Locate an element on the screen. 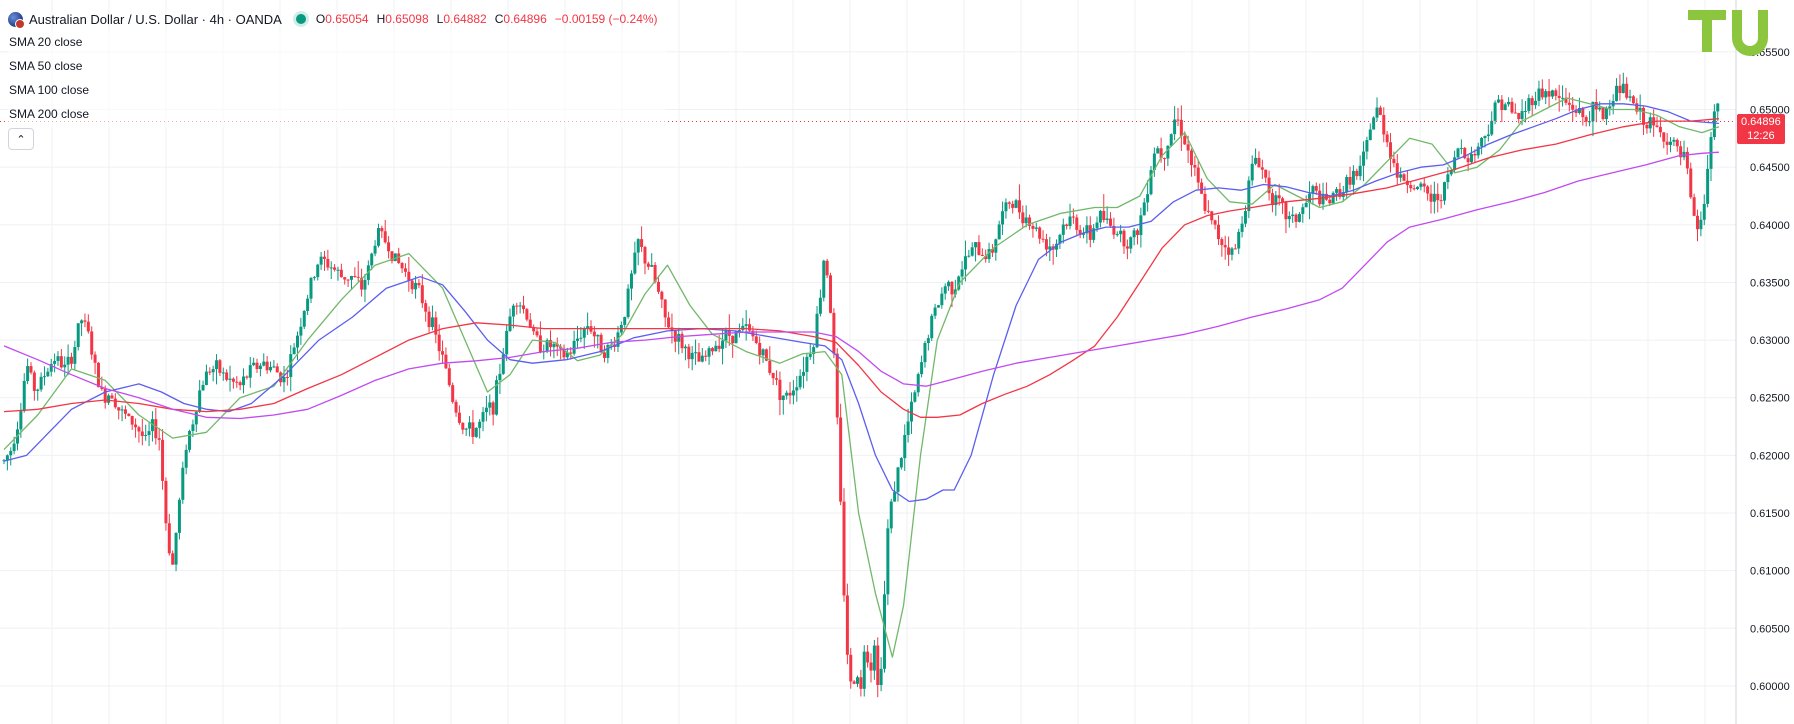 The width and height of the screenshot is (1794, 724). indicator-sma-200: SMA 200 close is located at coordinates (337, 114).